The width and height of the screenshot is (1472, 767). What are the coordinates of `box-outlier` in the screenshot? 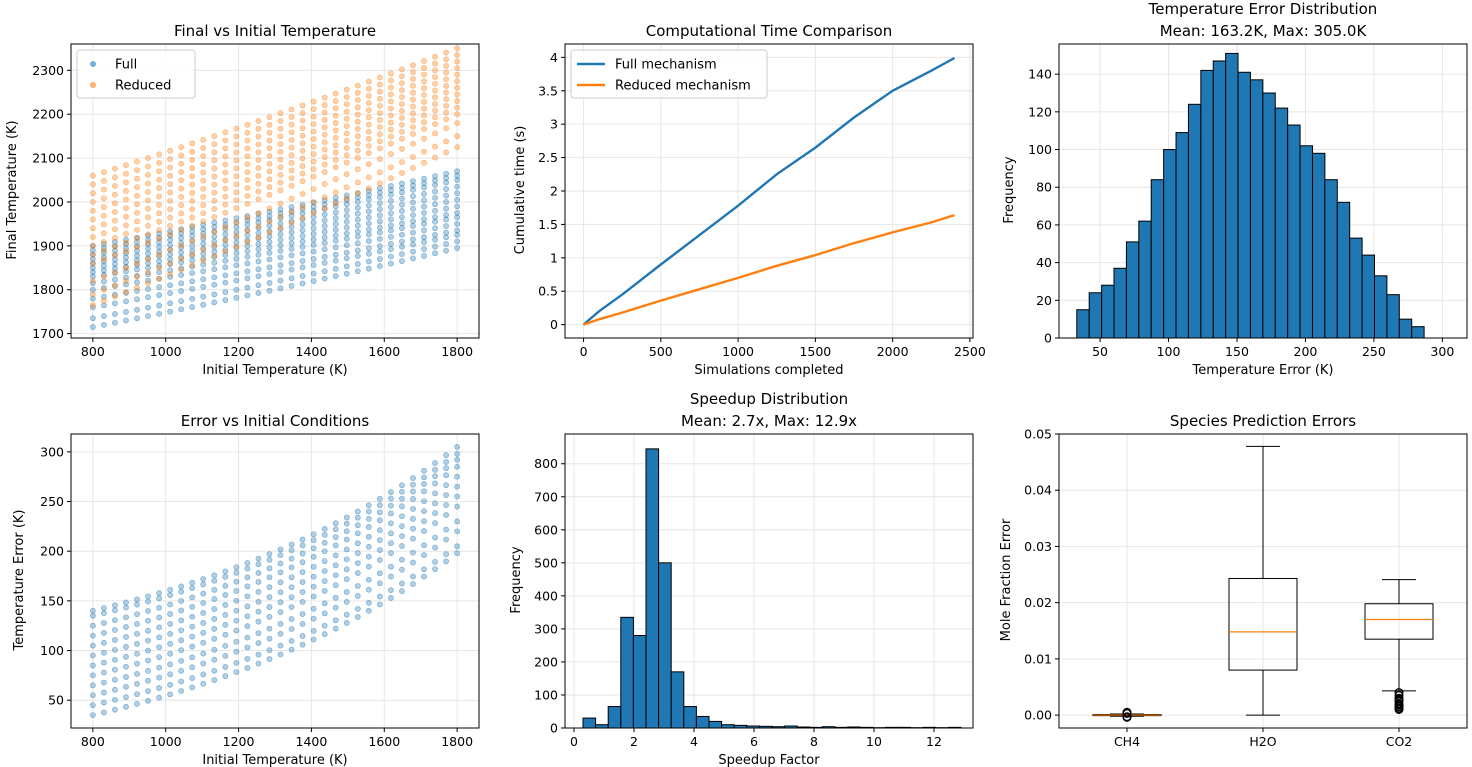 It's located at (1399, 705).